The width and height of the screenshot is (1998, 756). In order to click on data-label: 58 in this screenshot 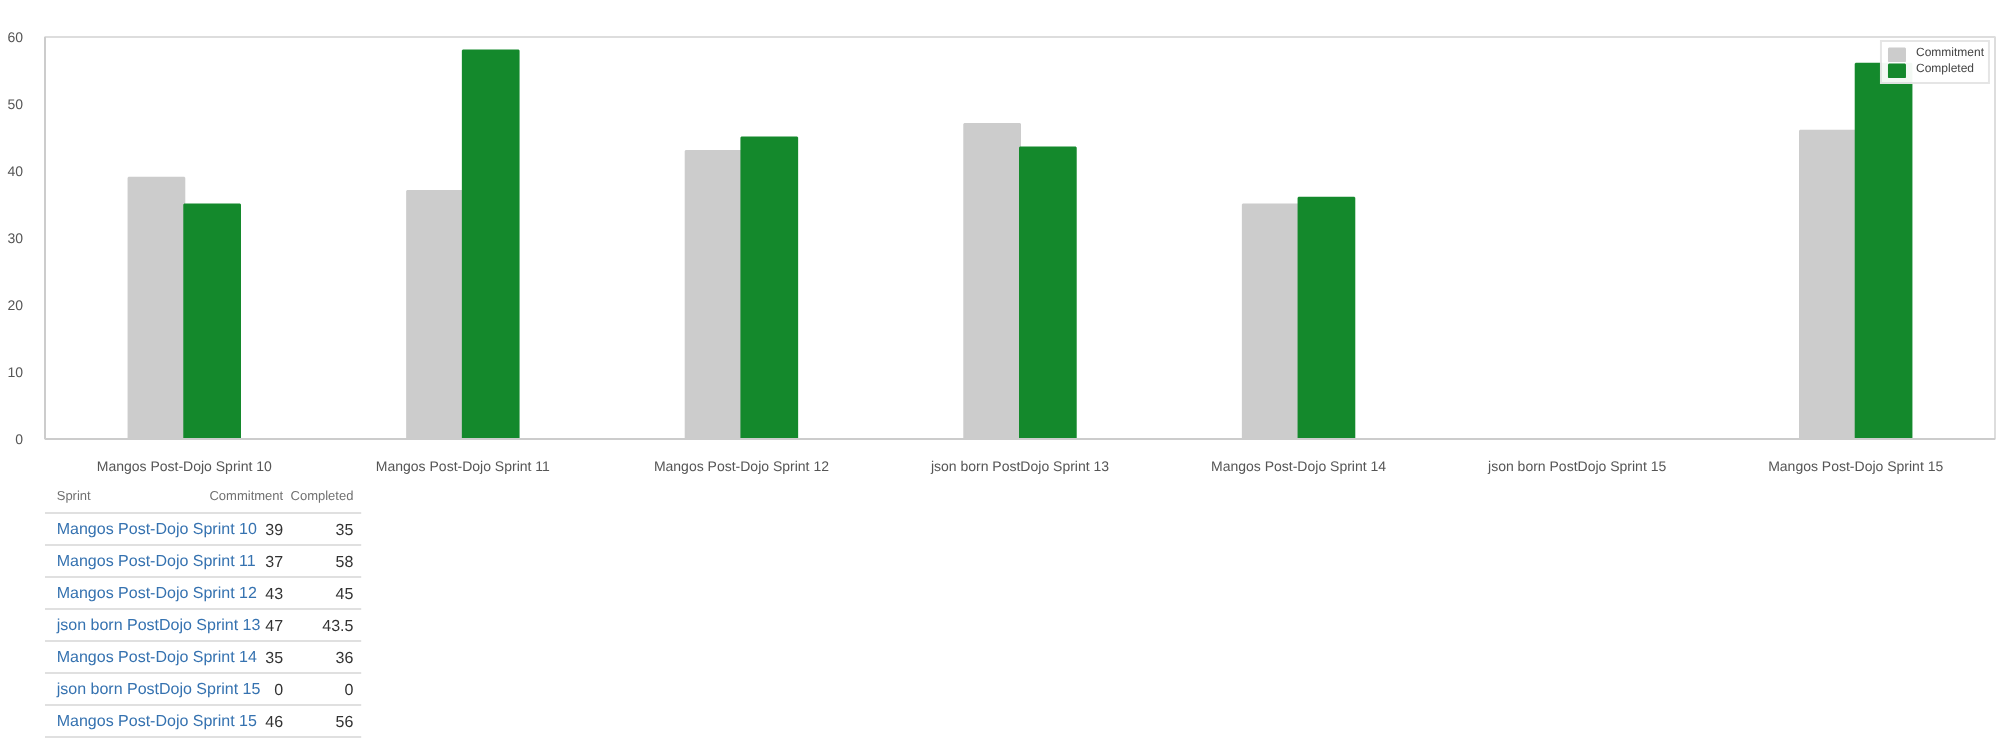, I will do `click(345, 562)`.